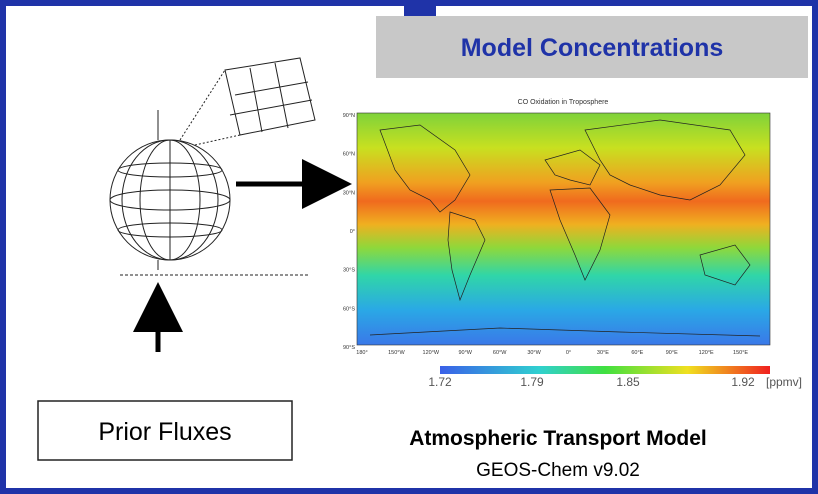 This screenshot has width=818, height=494. Describe the element at coordinates (563, 102) in the screenshot. I see `map-title: CO Oxidation in Troposphere` at that location.